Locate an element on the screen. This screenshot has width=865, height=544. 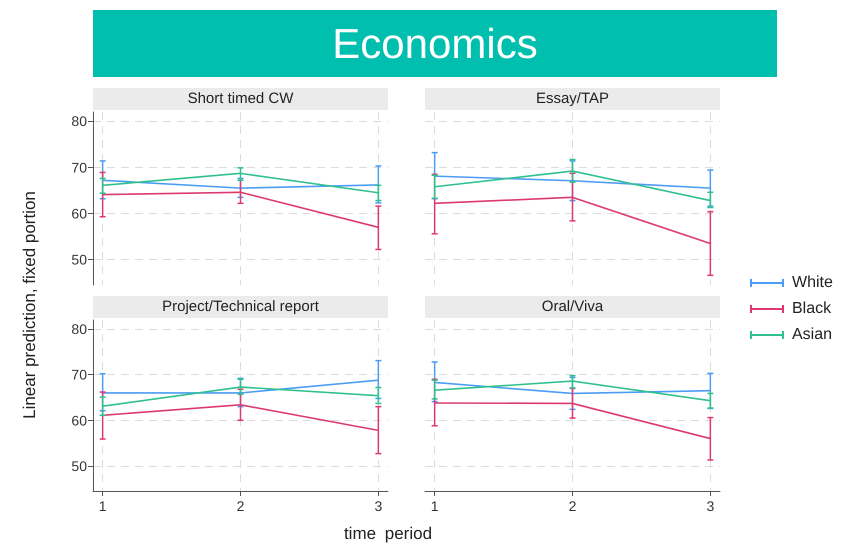
text: Economics is located at coordinates (435, 43).